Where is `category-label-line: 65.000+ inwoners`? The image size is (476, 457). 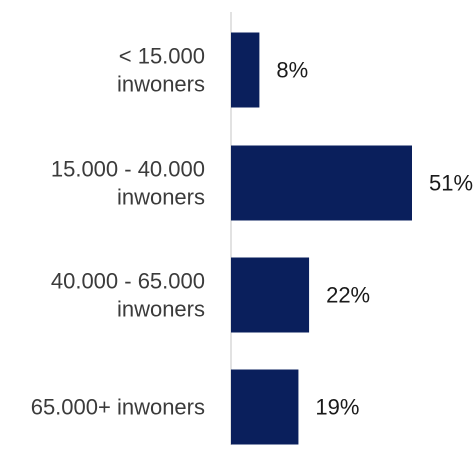
category-label-line: 65.000+ inwoners is located at coordinates (118, 407).